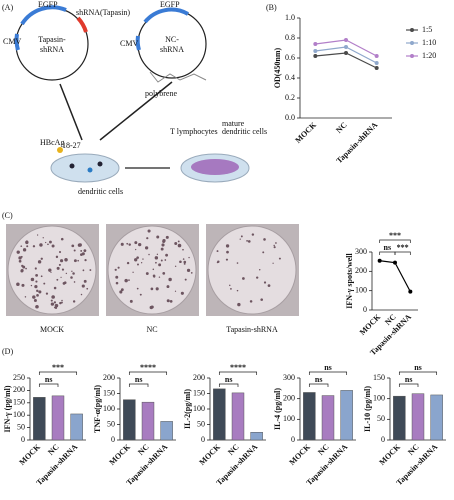 This screenshot has width=454, height=500. What do you see at coordinates (379, 377) in the screenshot?
I see `y-tick-label: 150` at bounding box center [379, 377].